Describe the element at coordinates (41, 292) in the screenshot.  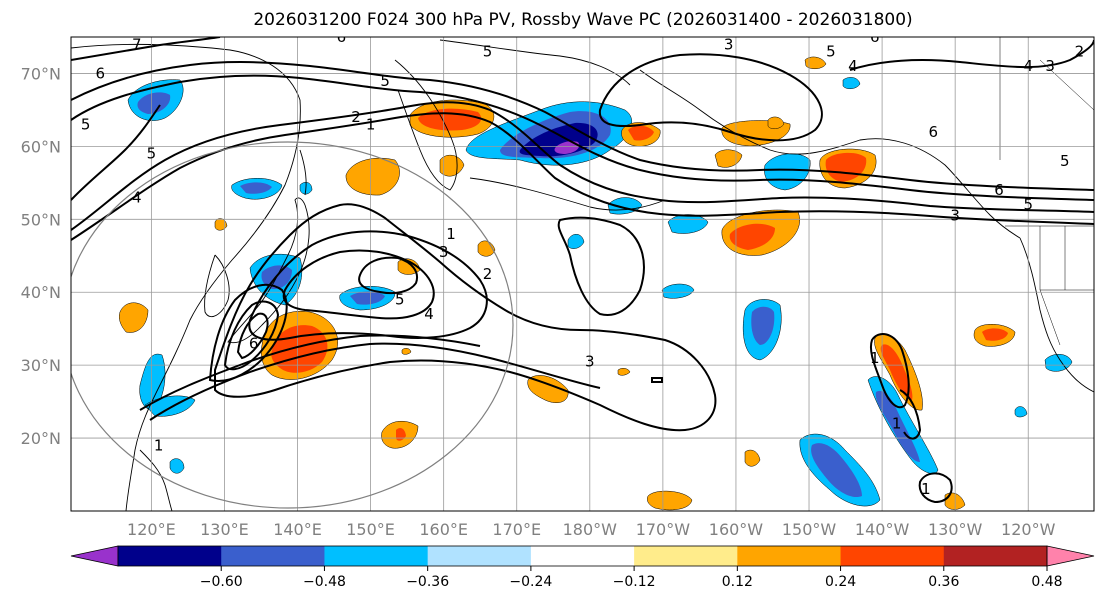
I see `lat-tick-label: 40°N` at that location.